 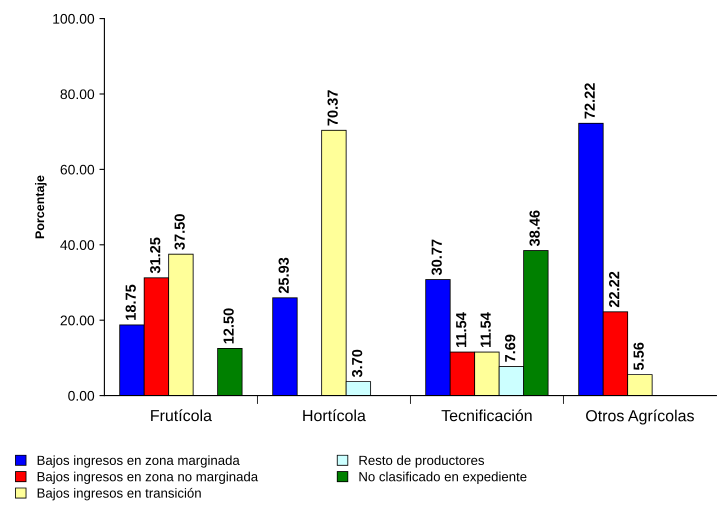 What do you see at coordinates (181, 415) in the screenshot?
I see `x-tick-label: Frutícola` at bounding box center [181, 415].